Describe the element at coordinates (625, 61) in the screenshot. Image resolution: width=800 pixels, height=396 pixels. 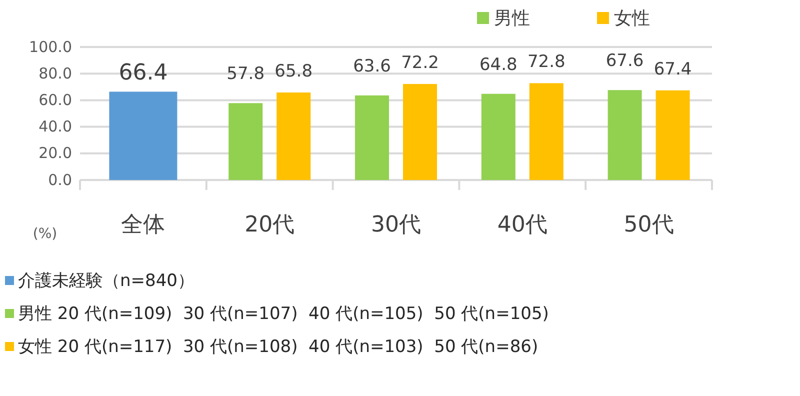
I see `data-label: 67.6` at that location.